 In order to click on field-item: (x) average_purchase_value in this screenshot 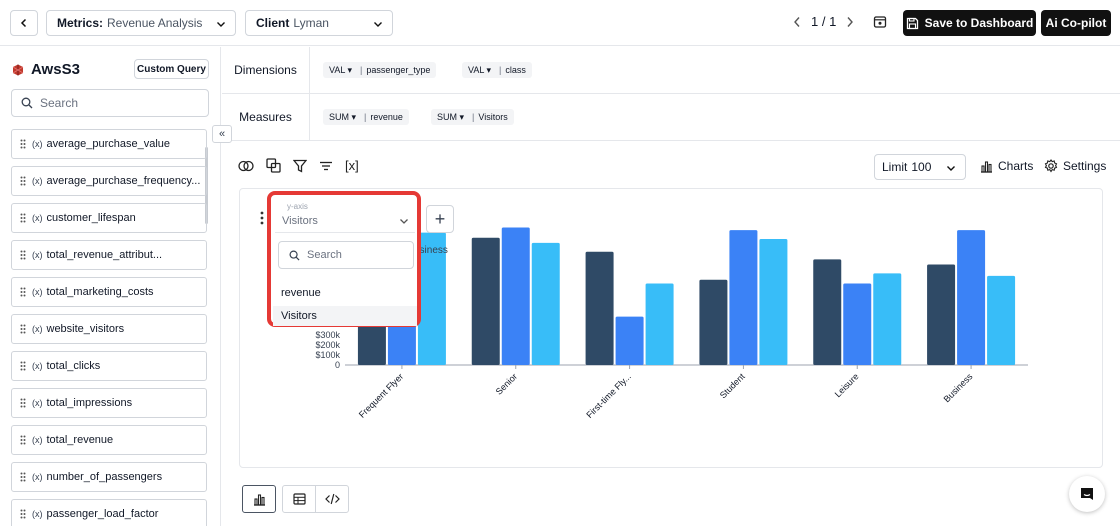, I will do `click(109, 144)`.